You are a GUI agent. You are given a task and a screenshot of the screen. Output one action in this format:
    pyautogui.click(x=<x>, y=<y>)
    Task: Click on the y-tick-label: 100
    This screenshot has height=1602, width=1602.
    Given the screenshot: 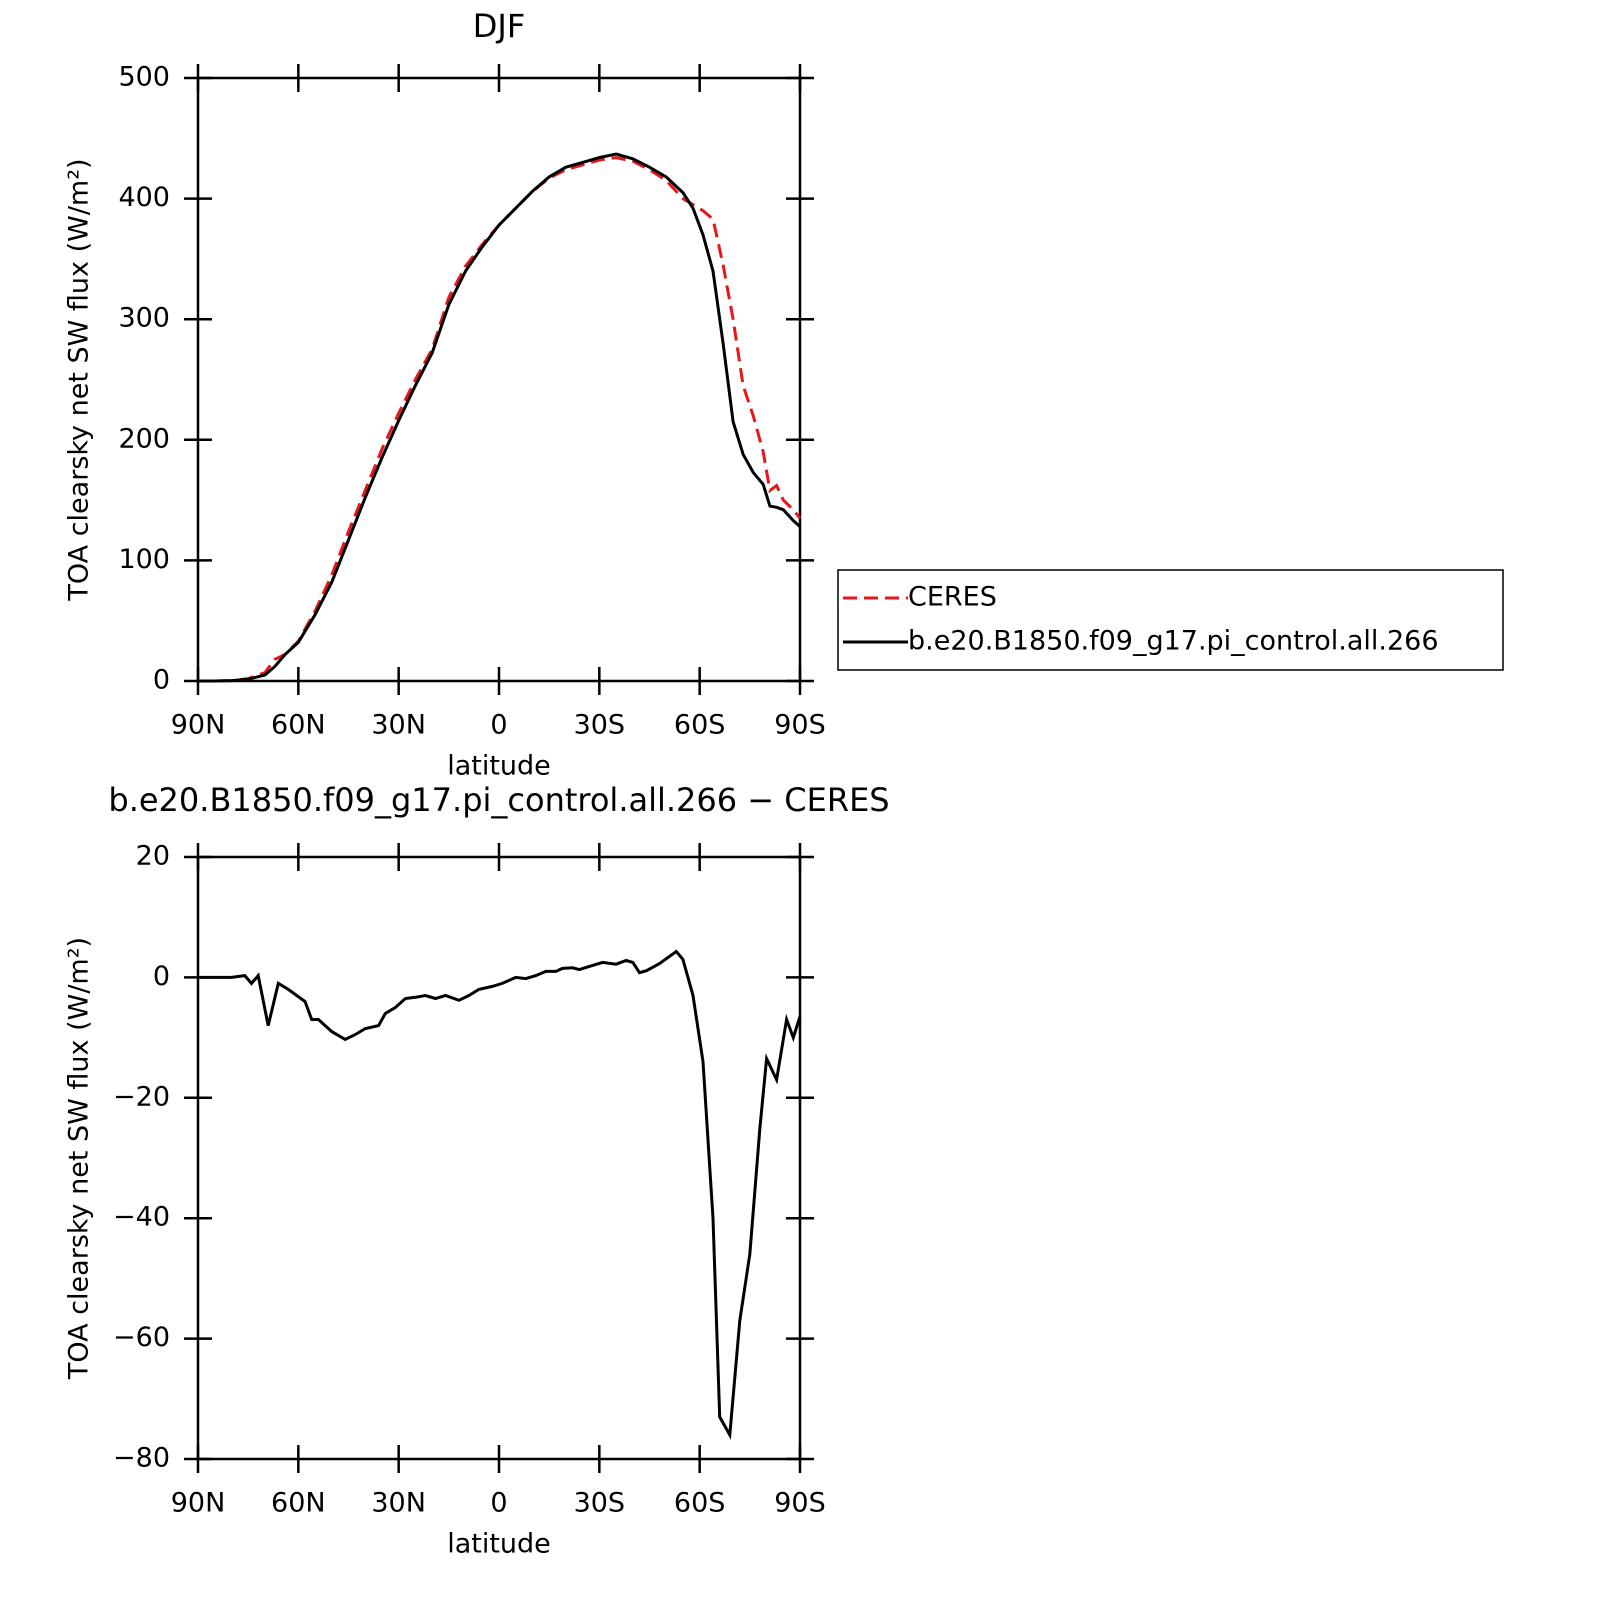 What is the action you would take?
    pyautogui.click(x=144, y=559)
    